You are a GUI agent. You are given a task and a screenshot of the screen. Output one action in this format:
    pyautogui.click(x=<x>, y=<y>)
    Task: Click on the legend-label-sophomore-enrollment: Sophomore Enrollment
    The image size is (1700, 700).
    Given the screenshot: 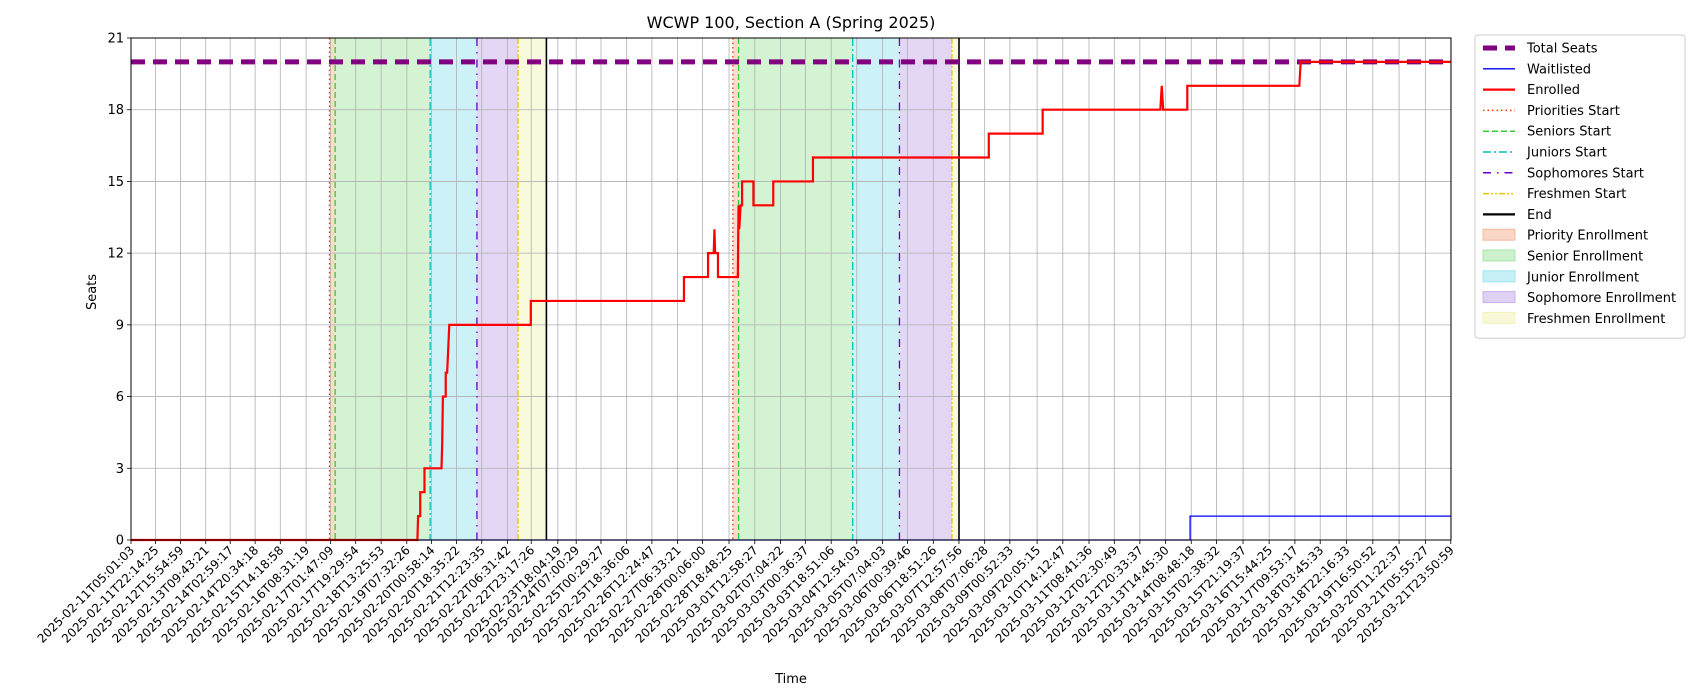 What is the action you would take?
    pyautogui.click(x=1601, y=298)
    